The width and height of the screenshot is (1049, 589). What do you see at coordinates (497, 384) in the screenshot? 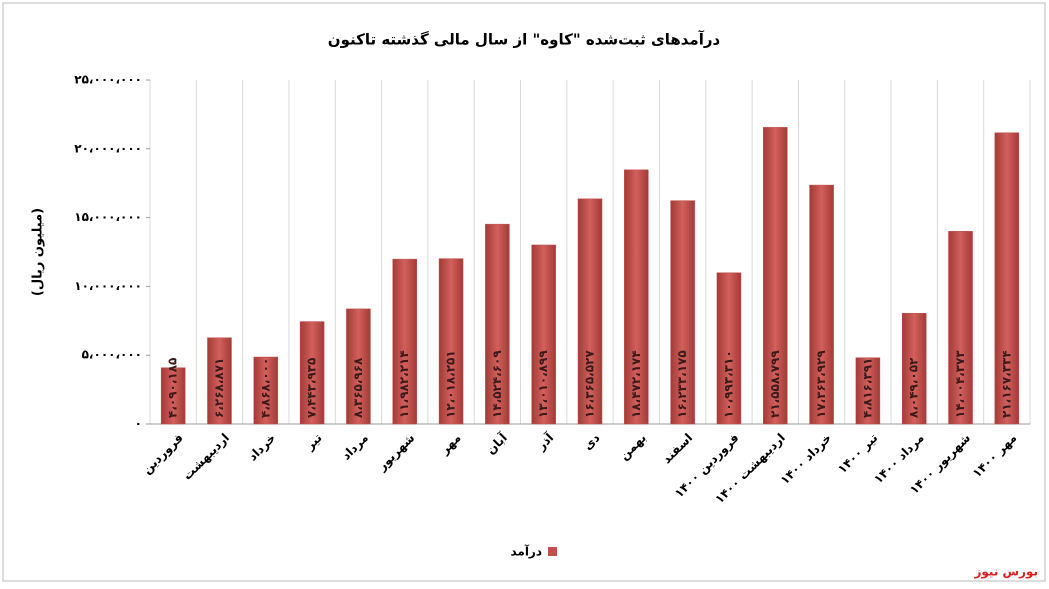
I see `value-label: ۱۴،۵۲۴،۶۰۹` at bounding box center [497, 384].